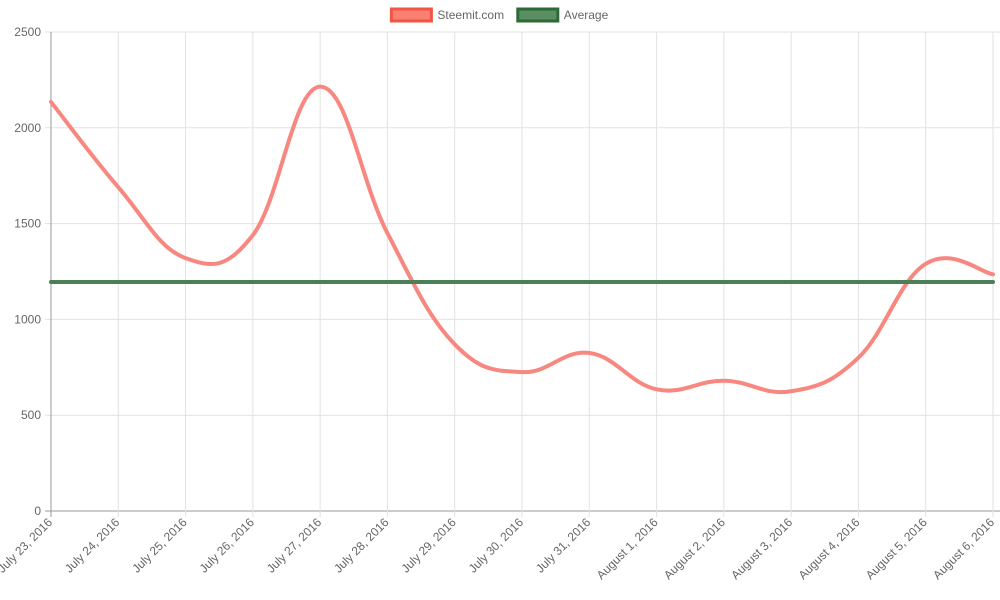 The width and height of the screenshot is (1000, 600). Describe the element at coordinates (37, 511) in the screenshot. I see `y-tick-label: 0` at that location.